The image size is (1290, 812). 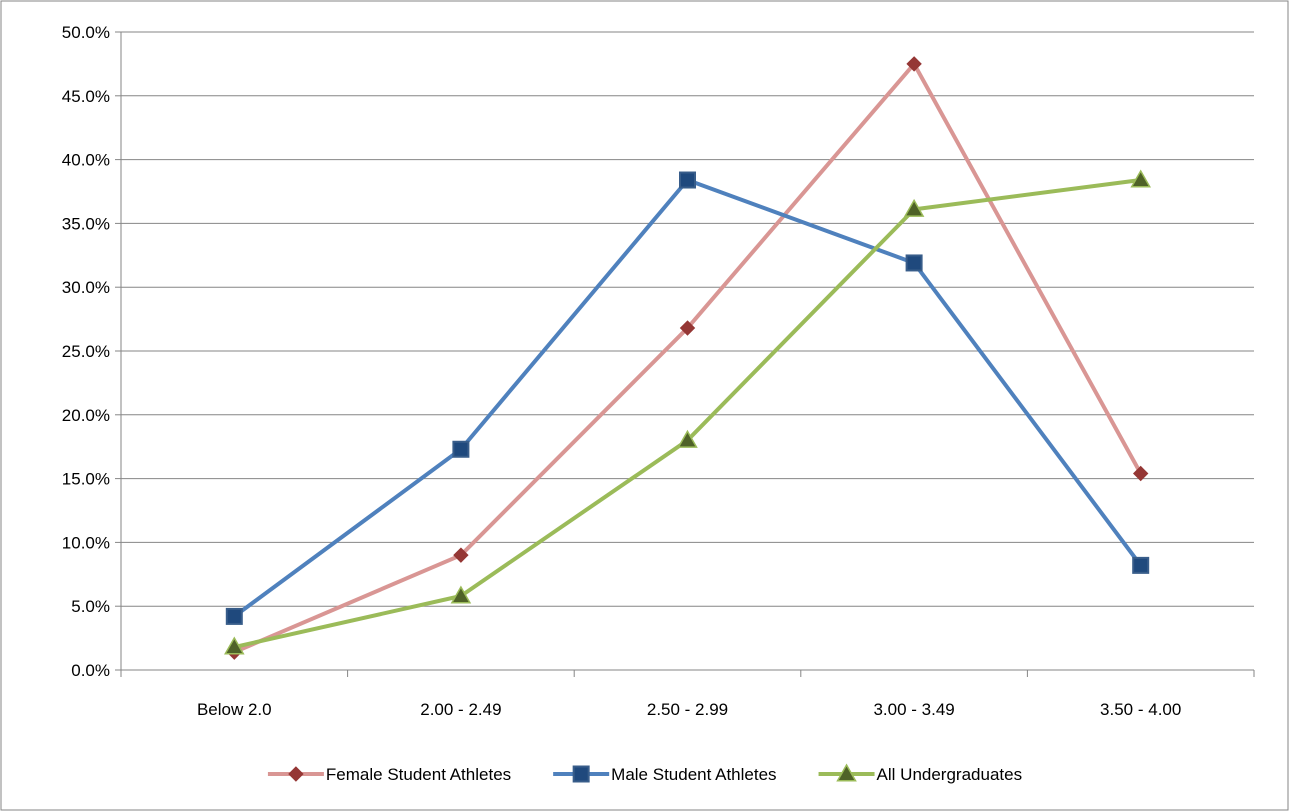 I want to click on legend-item-male-student-athletes: Male Student Athletes, so click(x=665, y=774).